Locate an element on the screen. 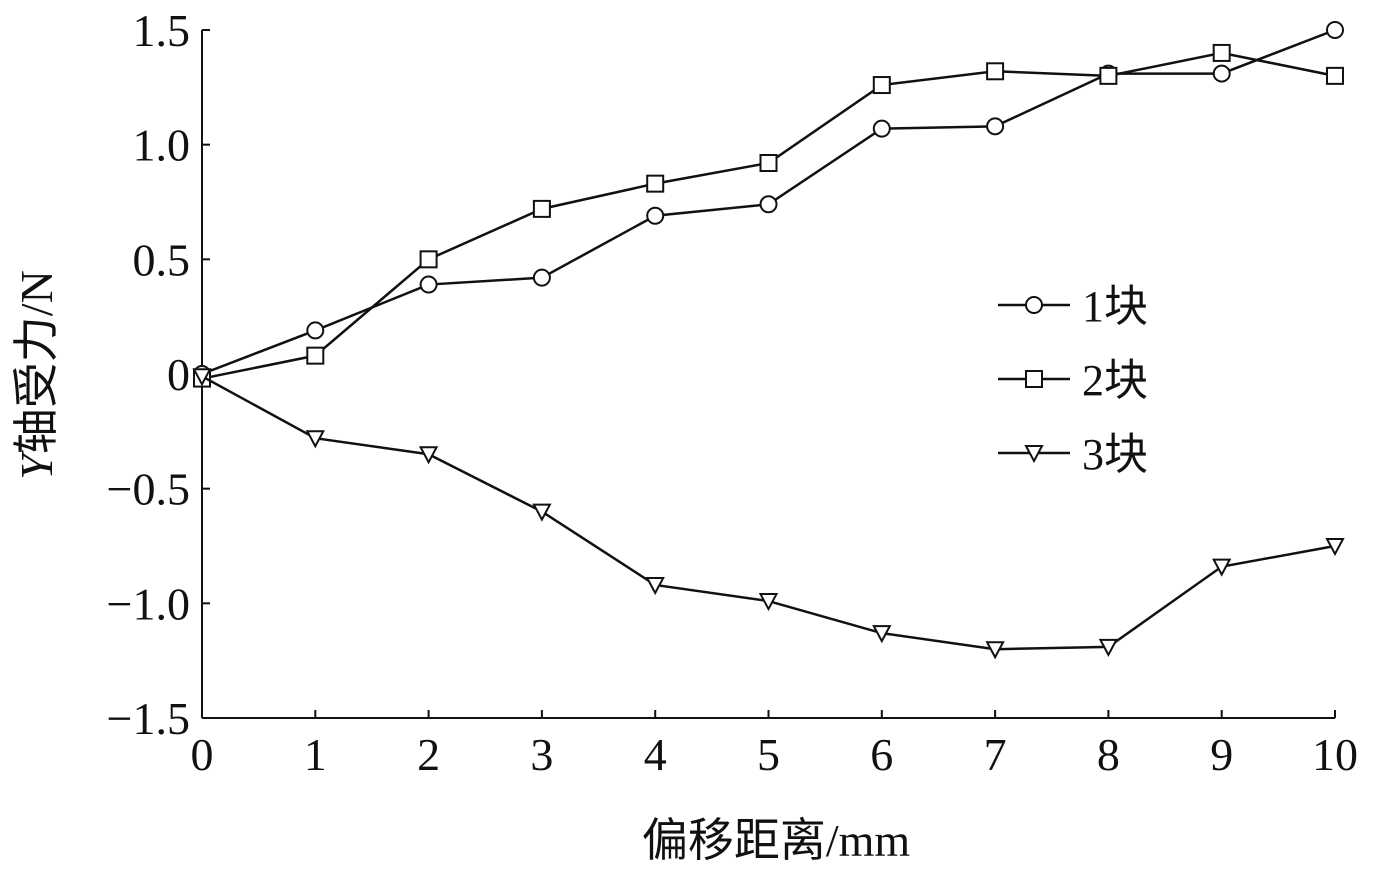 This screenshot has width=1383, height=876. y-tick-label: −0.5 is located at coordinates (148, 489).